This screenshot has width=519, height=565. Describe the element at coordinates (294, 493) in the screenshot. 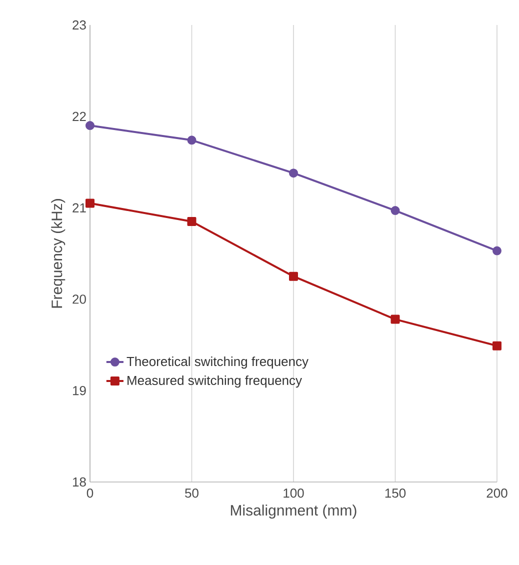

I see `x-tick-label: 100` at that location.